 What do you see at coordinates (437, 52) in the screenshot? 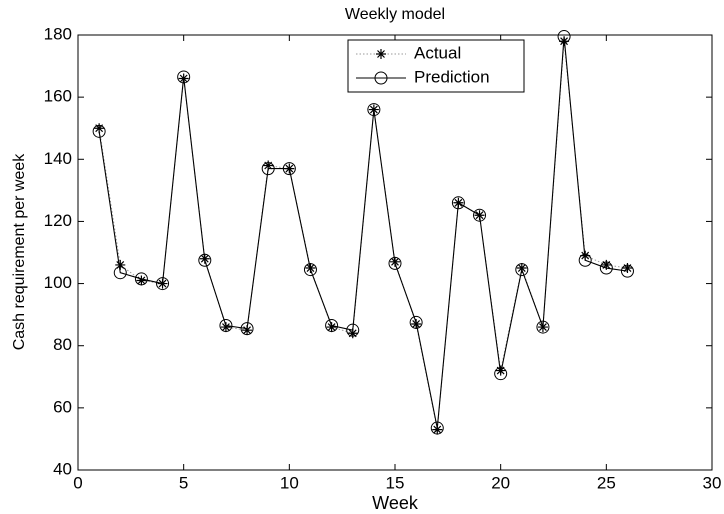
I see `legend-label: Actual` at bounding box center [437, 52].